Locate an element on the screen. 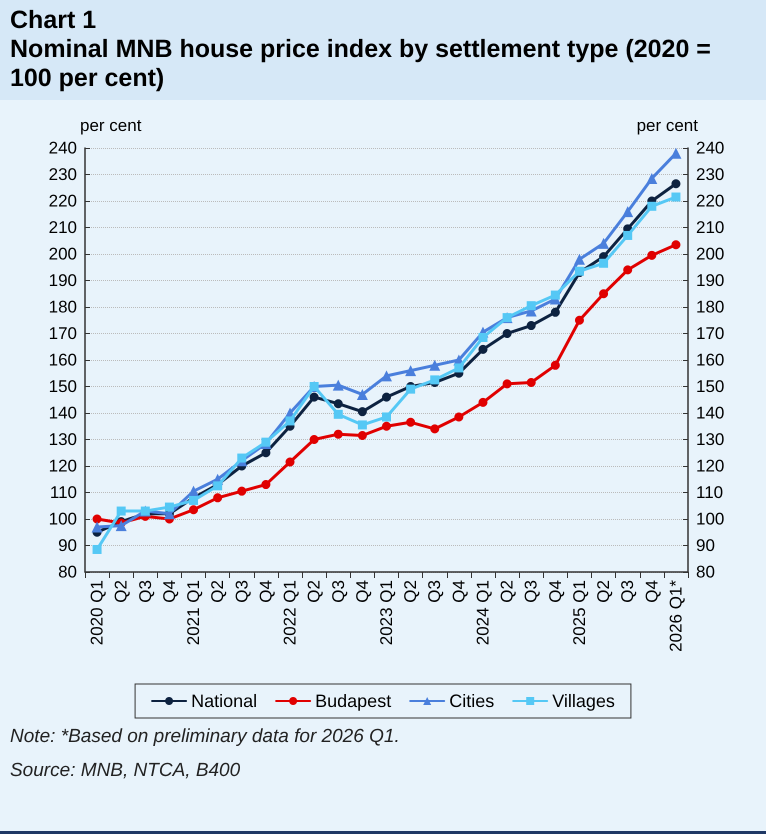  y2-tick-label: 230 is located at coordinates (710, 174).